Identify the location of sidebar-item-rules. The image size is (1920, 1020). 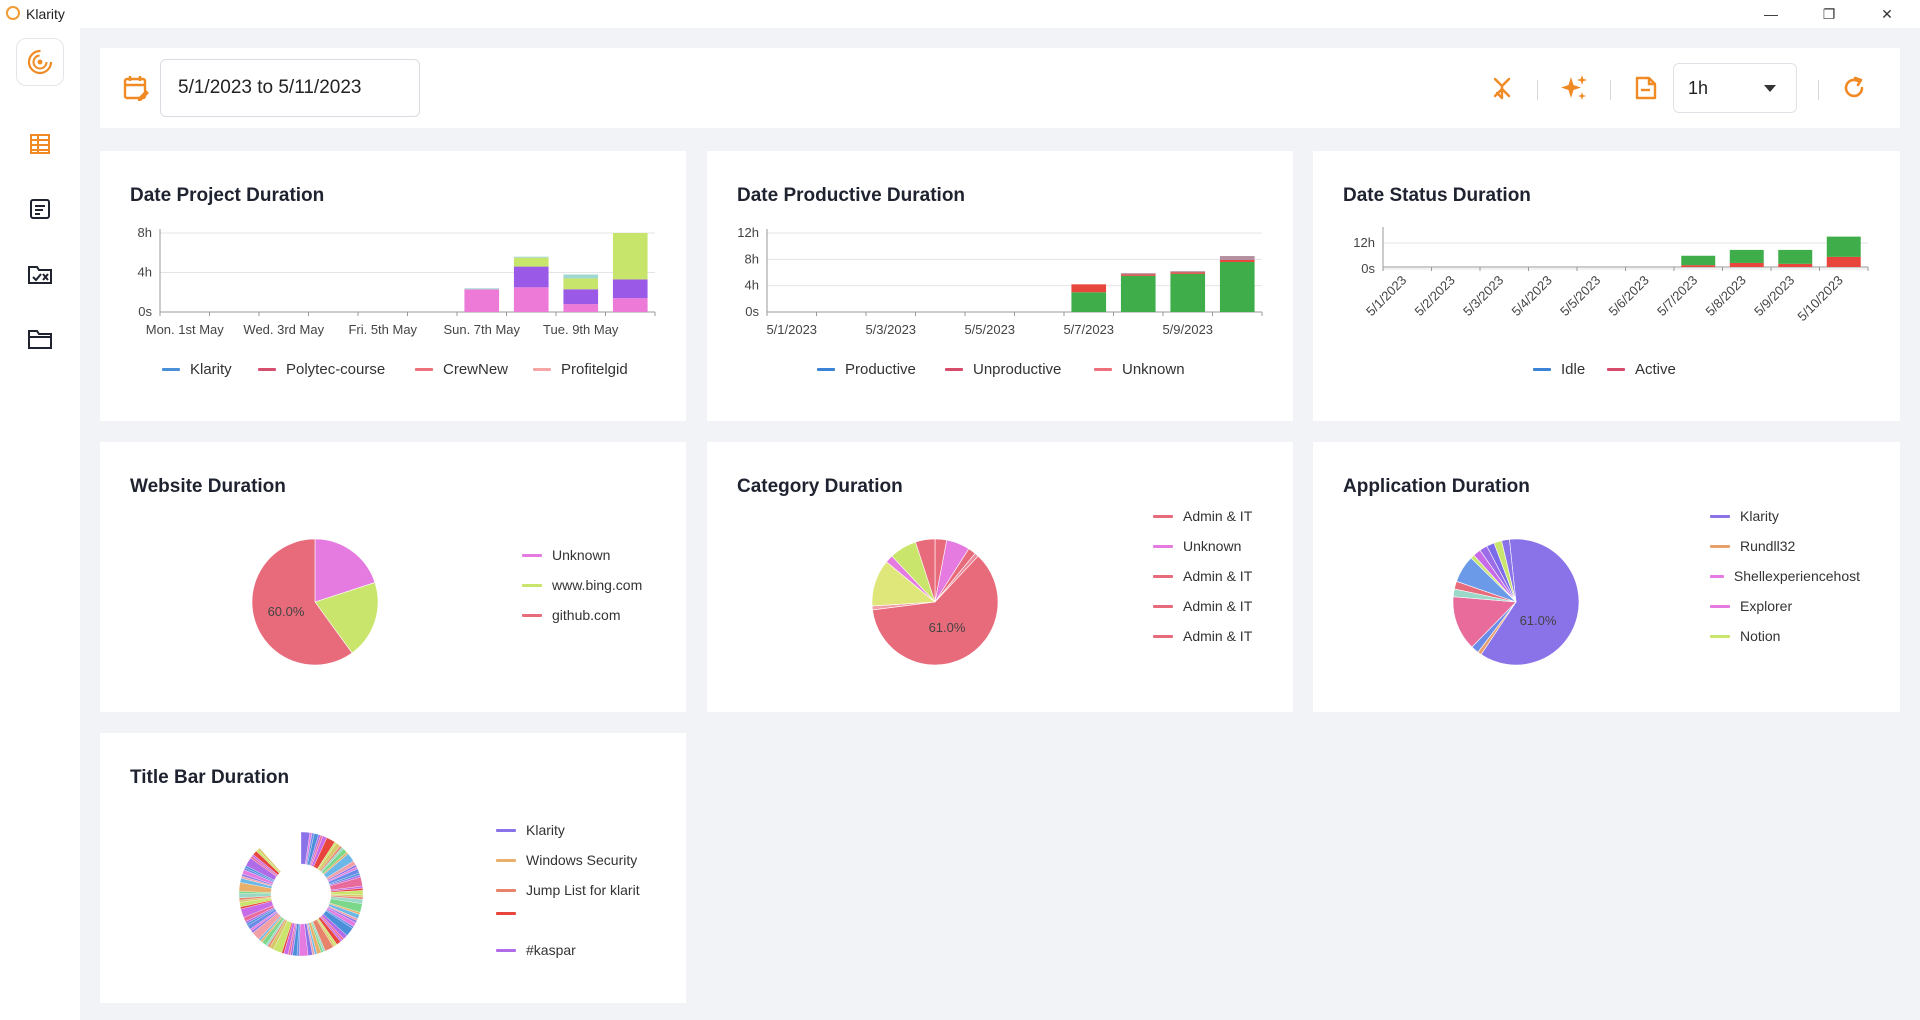
(40, 274).